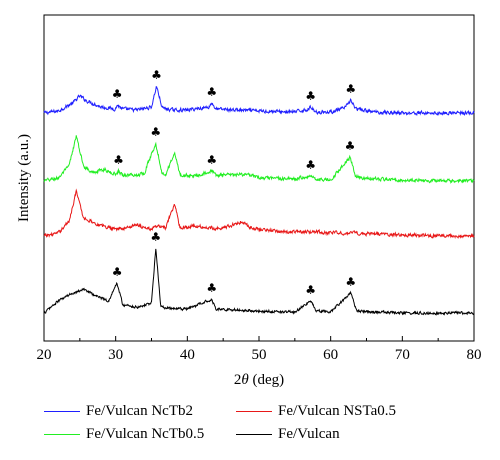 Image resolution: width=500 pixels, height=460 pixels. What do you see at coordinates (62, 411) in the screenshot?
I see `legend-swatch-ncTb2` at bounding box center [62, 411].